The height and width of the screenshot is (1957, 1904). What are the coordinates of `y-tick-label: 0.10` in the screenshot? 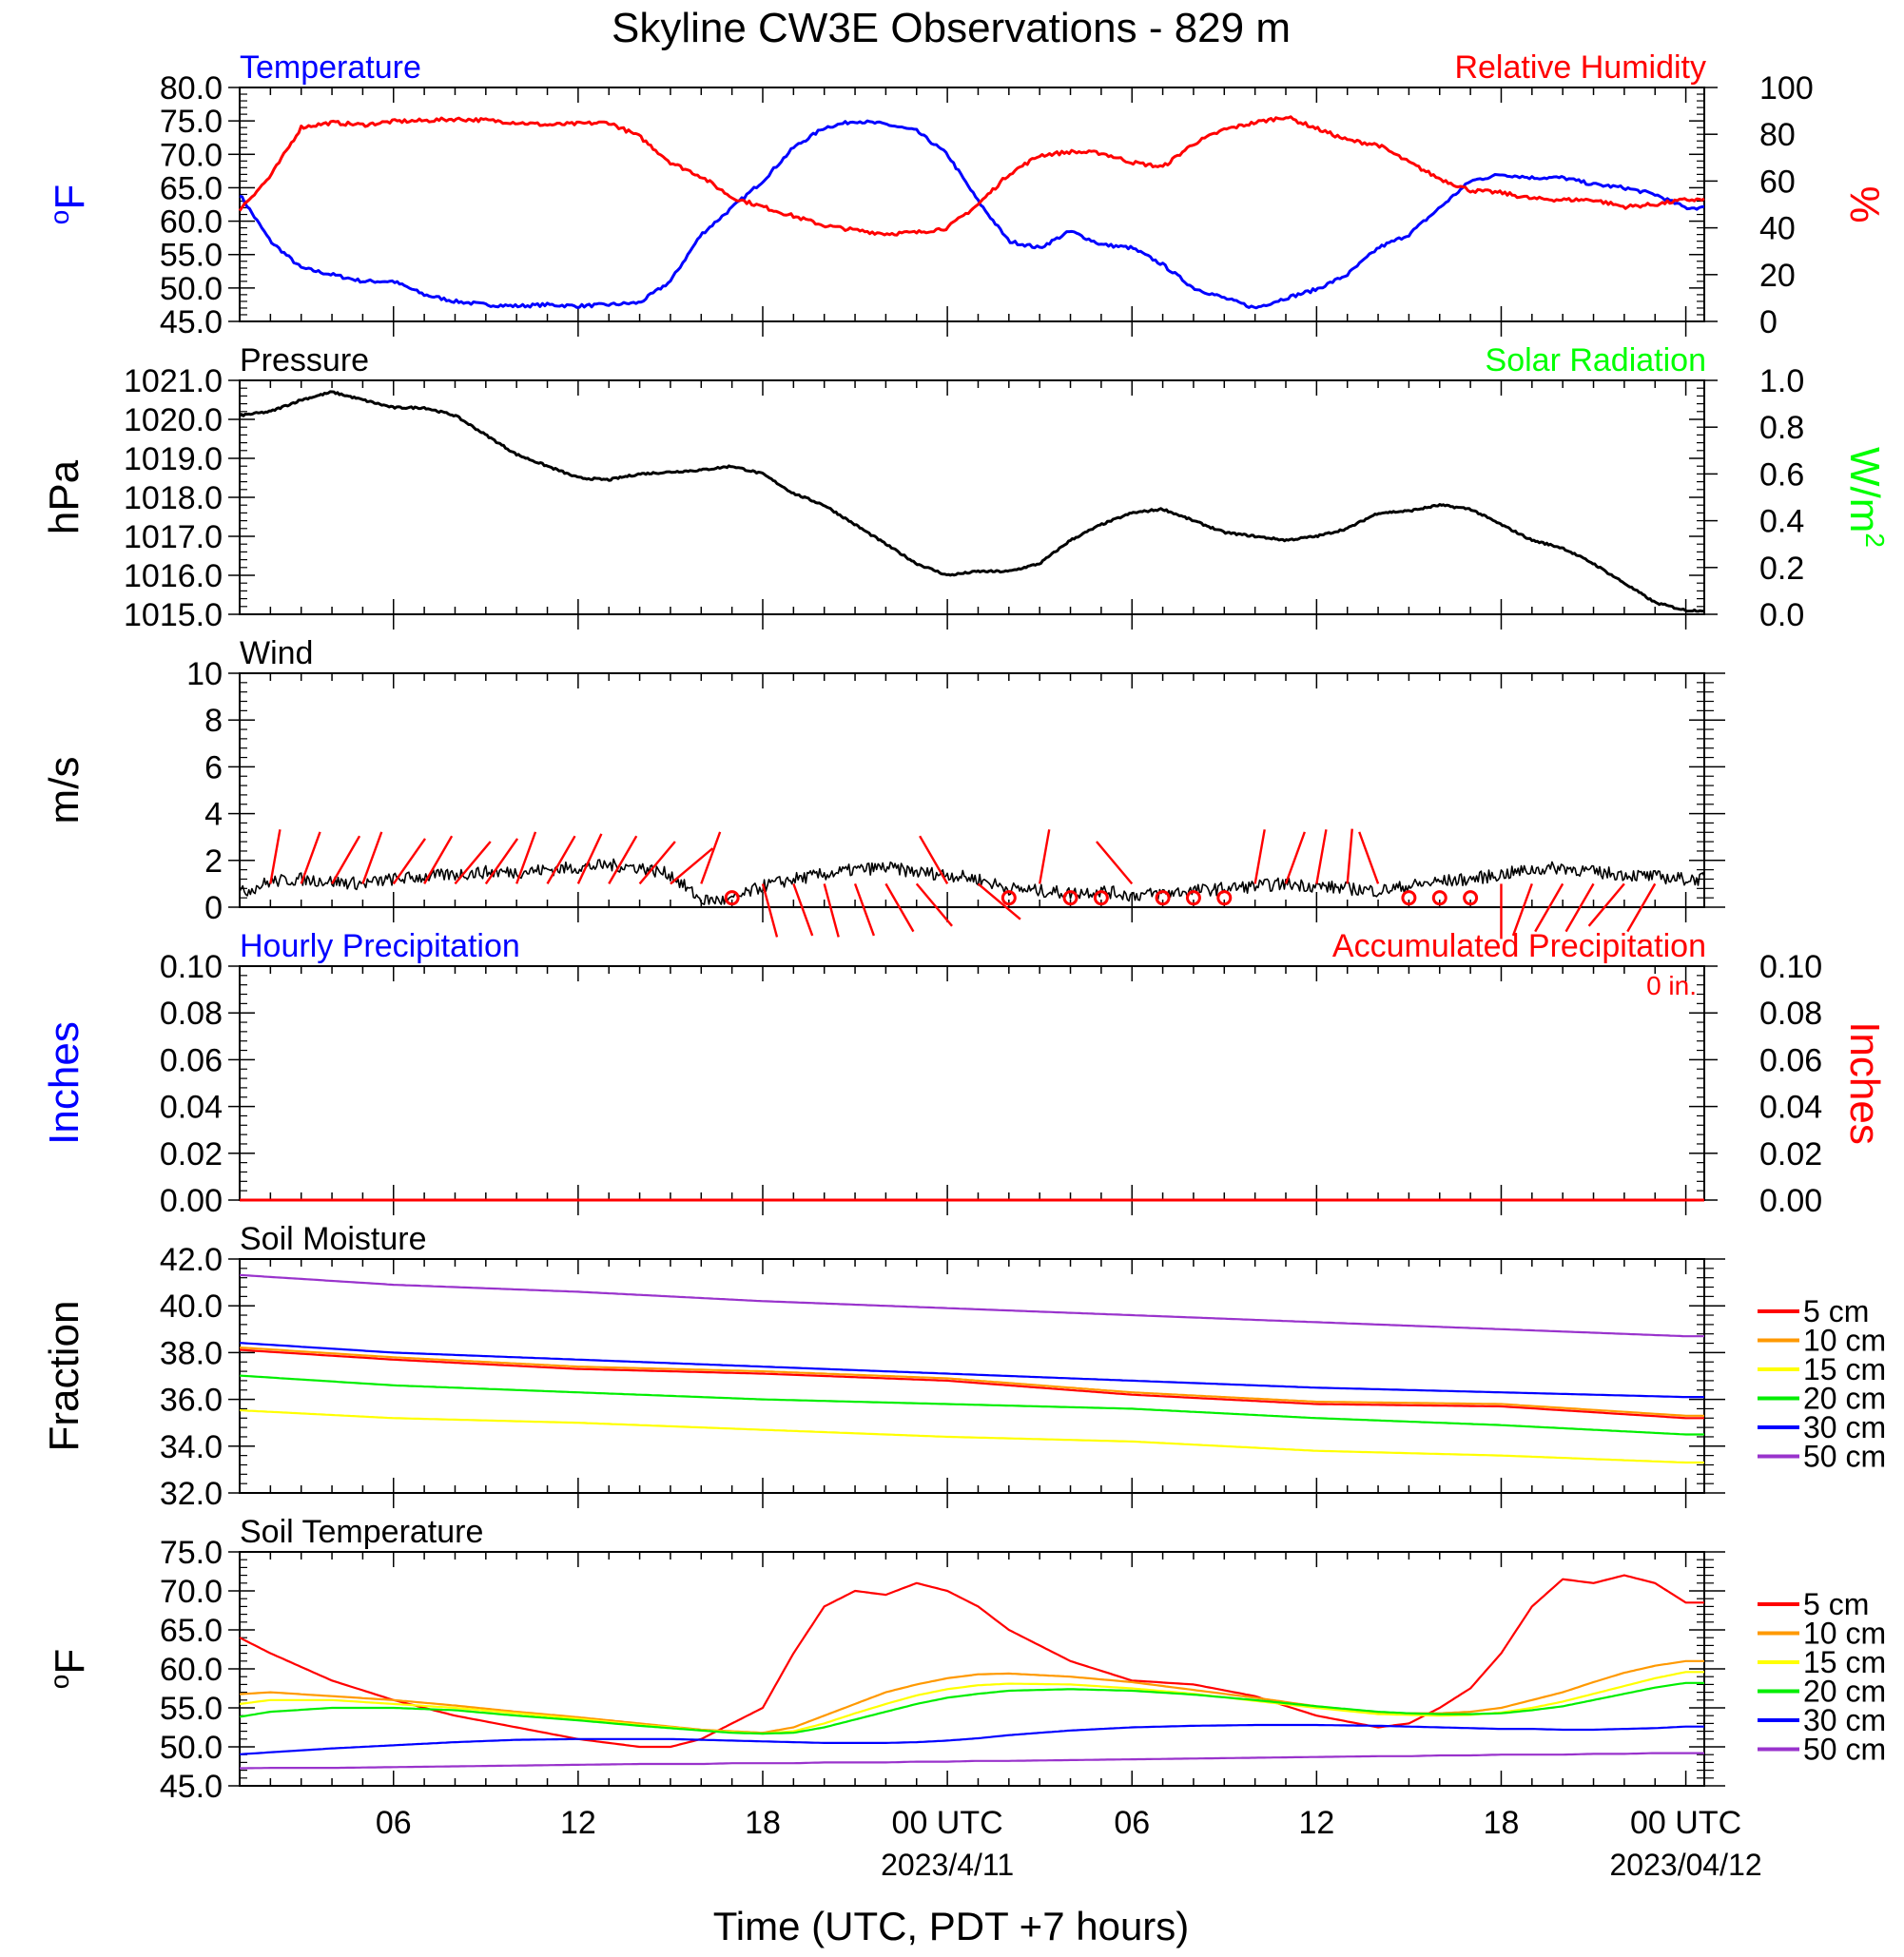 It's located at (192, 967).